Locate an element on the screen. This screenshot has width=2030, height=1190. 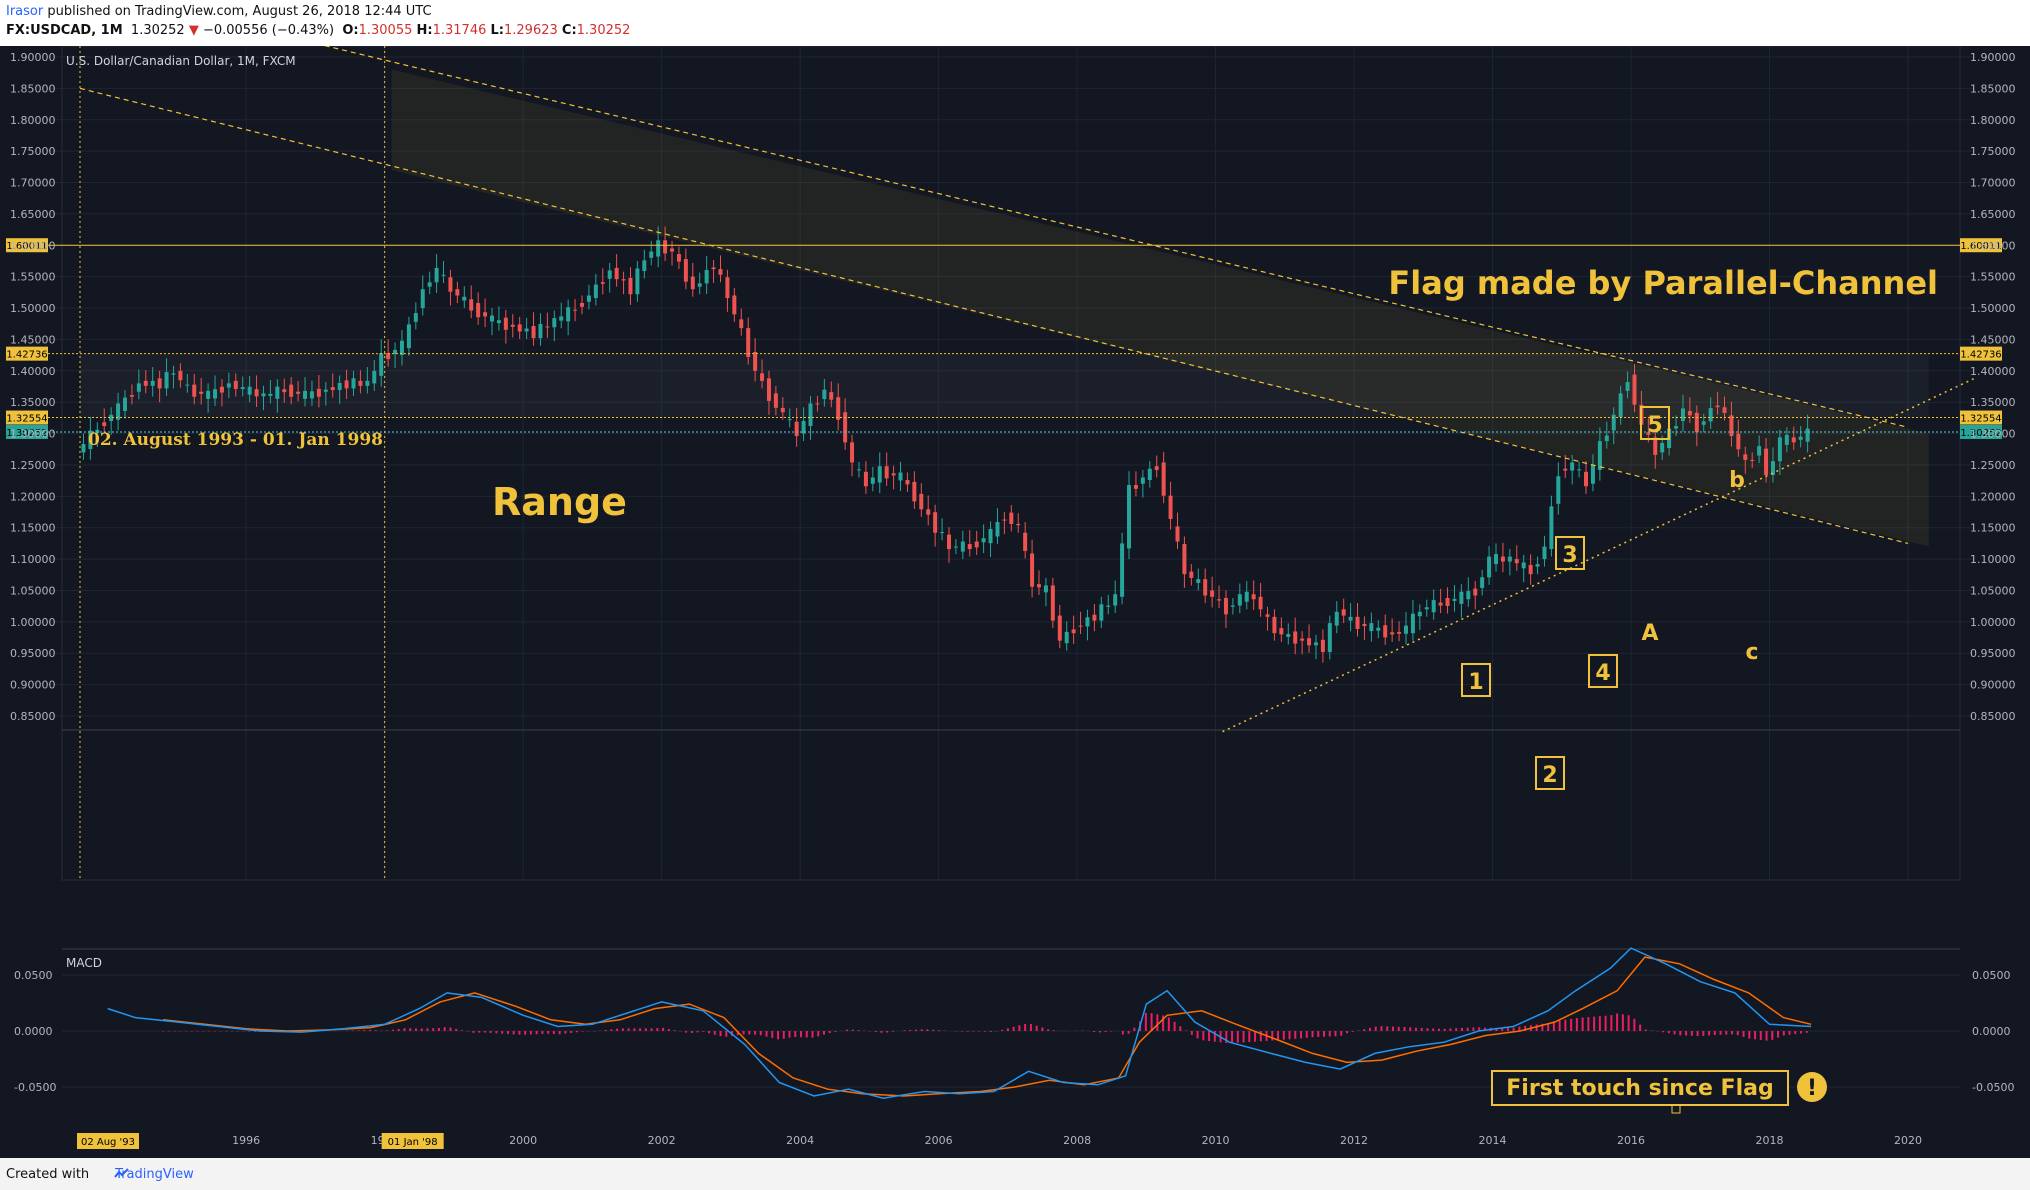
time-tick: 2012 is located at coordinates (1354, 1140).